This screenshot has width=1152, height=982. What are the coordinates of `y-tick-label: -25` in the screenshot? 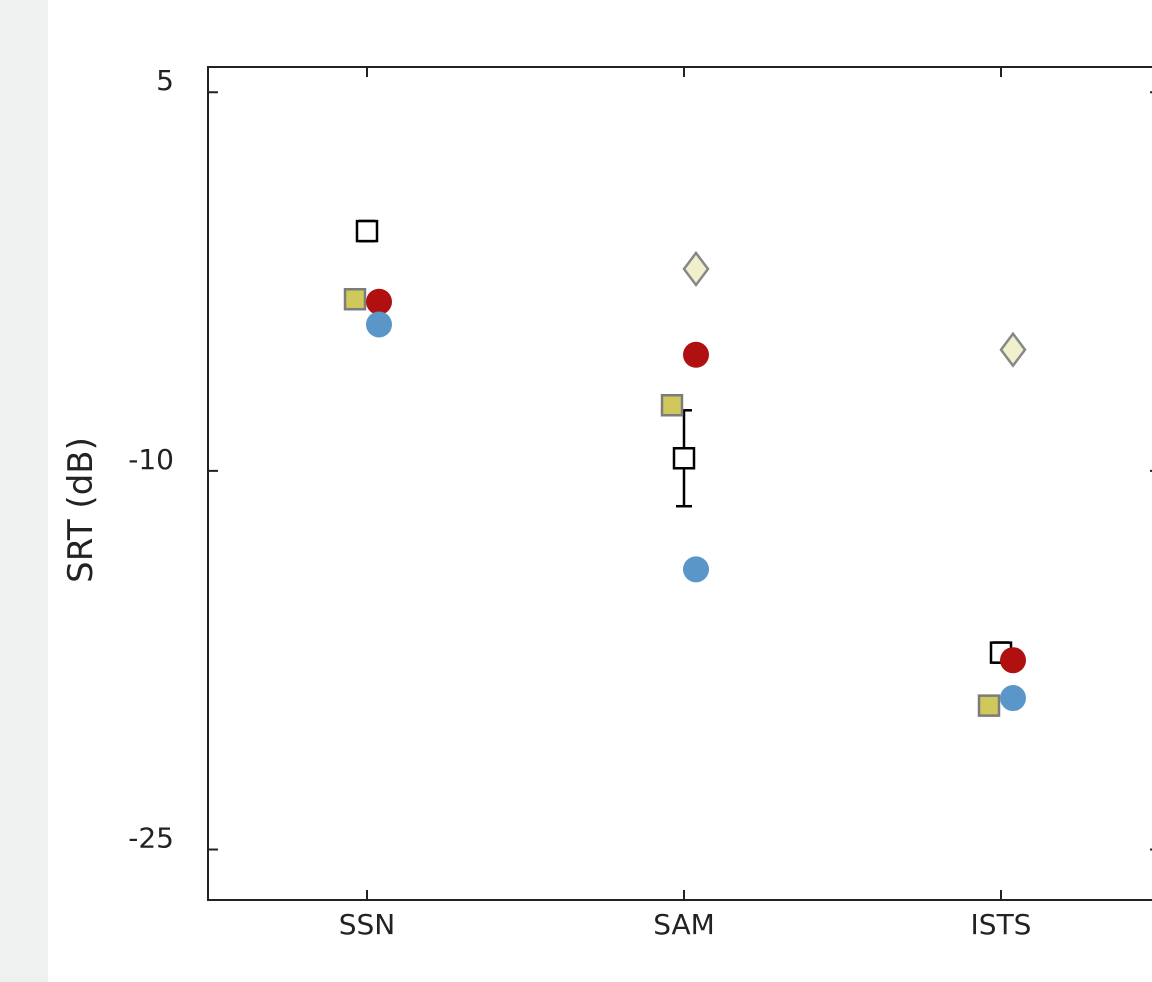 It's located at (151, 838).